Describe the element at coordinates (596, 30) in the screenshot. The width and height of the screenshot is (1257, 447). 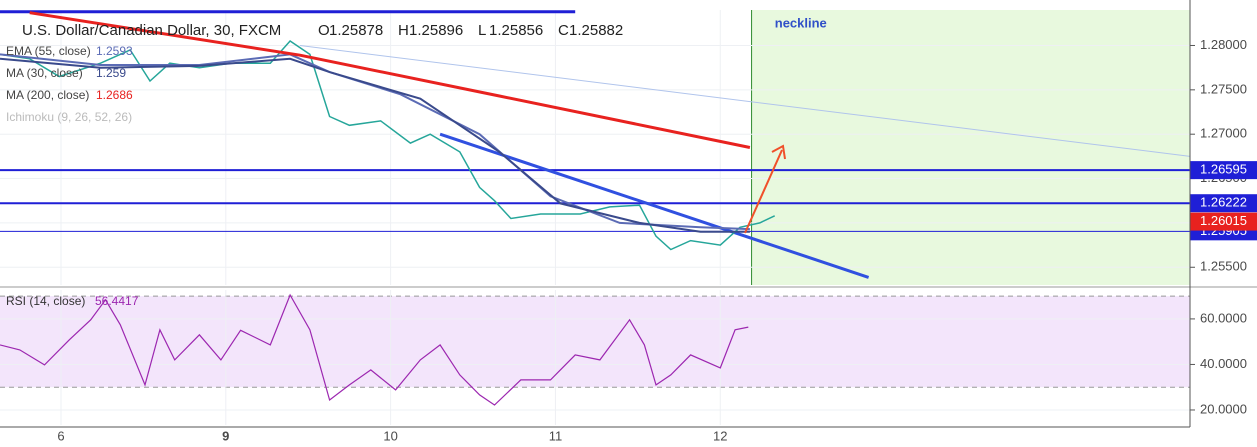
I see `ohlc-value: 1.25882` at that location.